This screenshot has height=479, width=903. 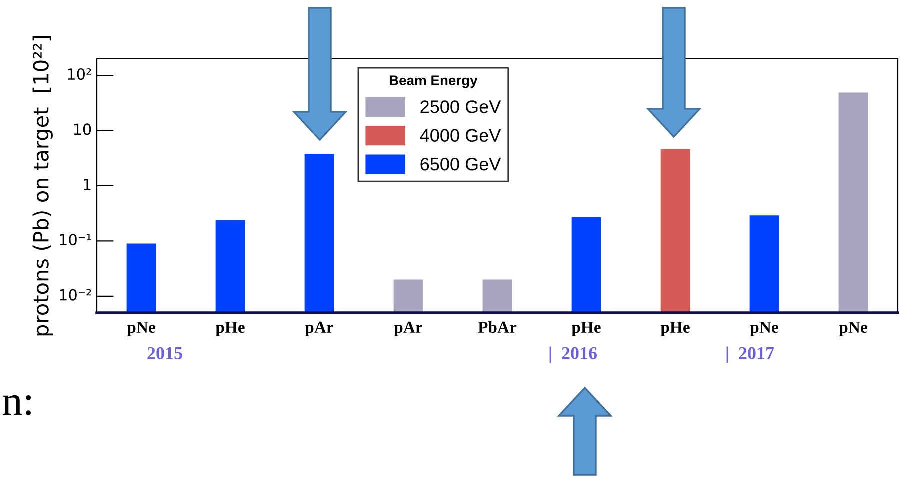 What do you see at coordinates (17, 405) in the screenshot?
I see `text: n:` at bounding box center [17, 405].